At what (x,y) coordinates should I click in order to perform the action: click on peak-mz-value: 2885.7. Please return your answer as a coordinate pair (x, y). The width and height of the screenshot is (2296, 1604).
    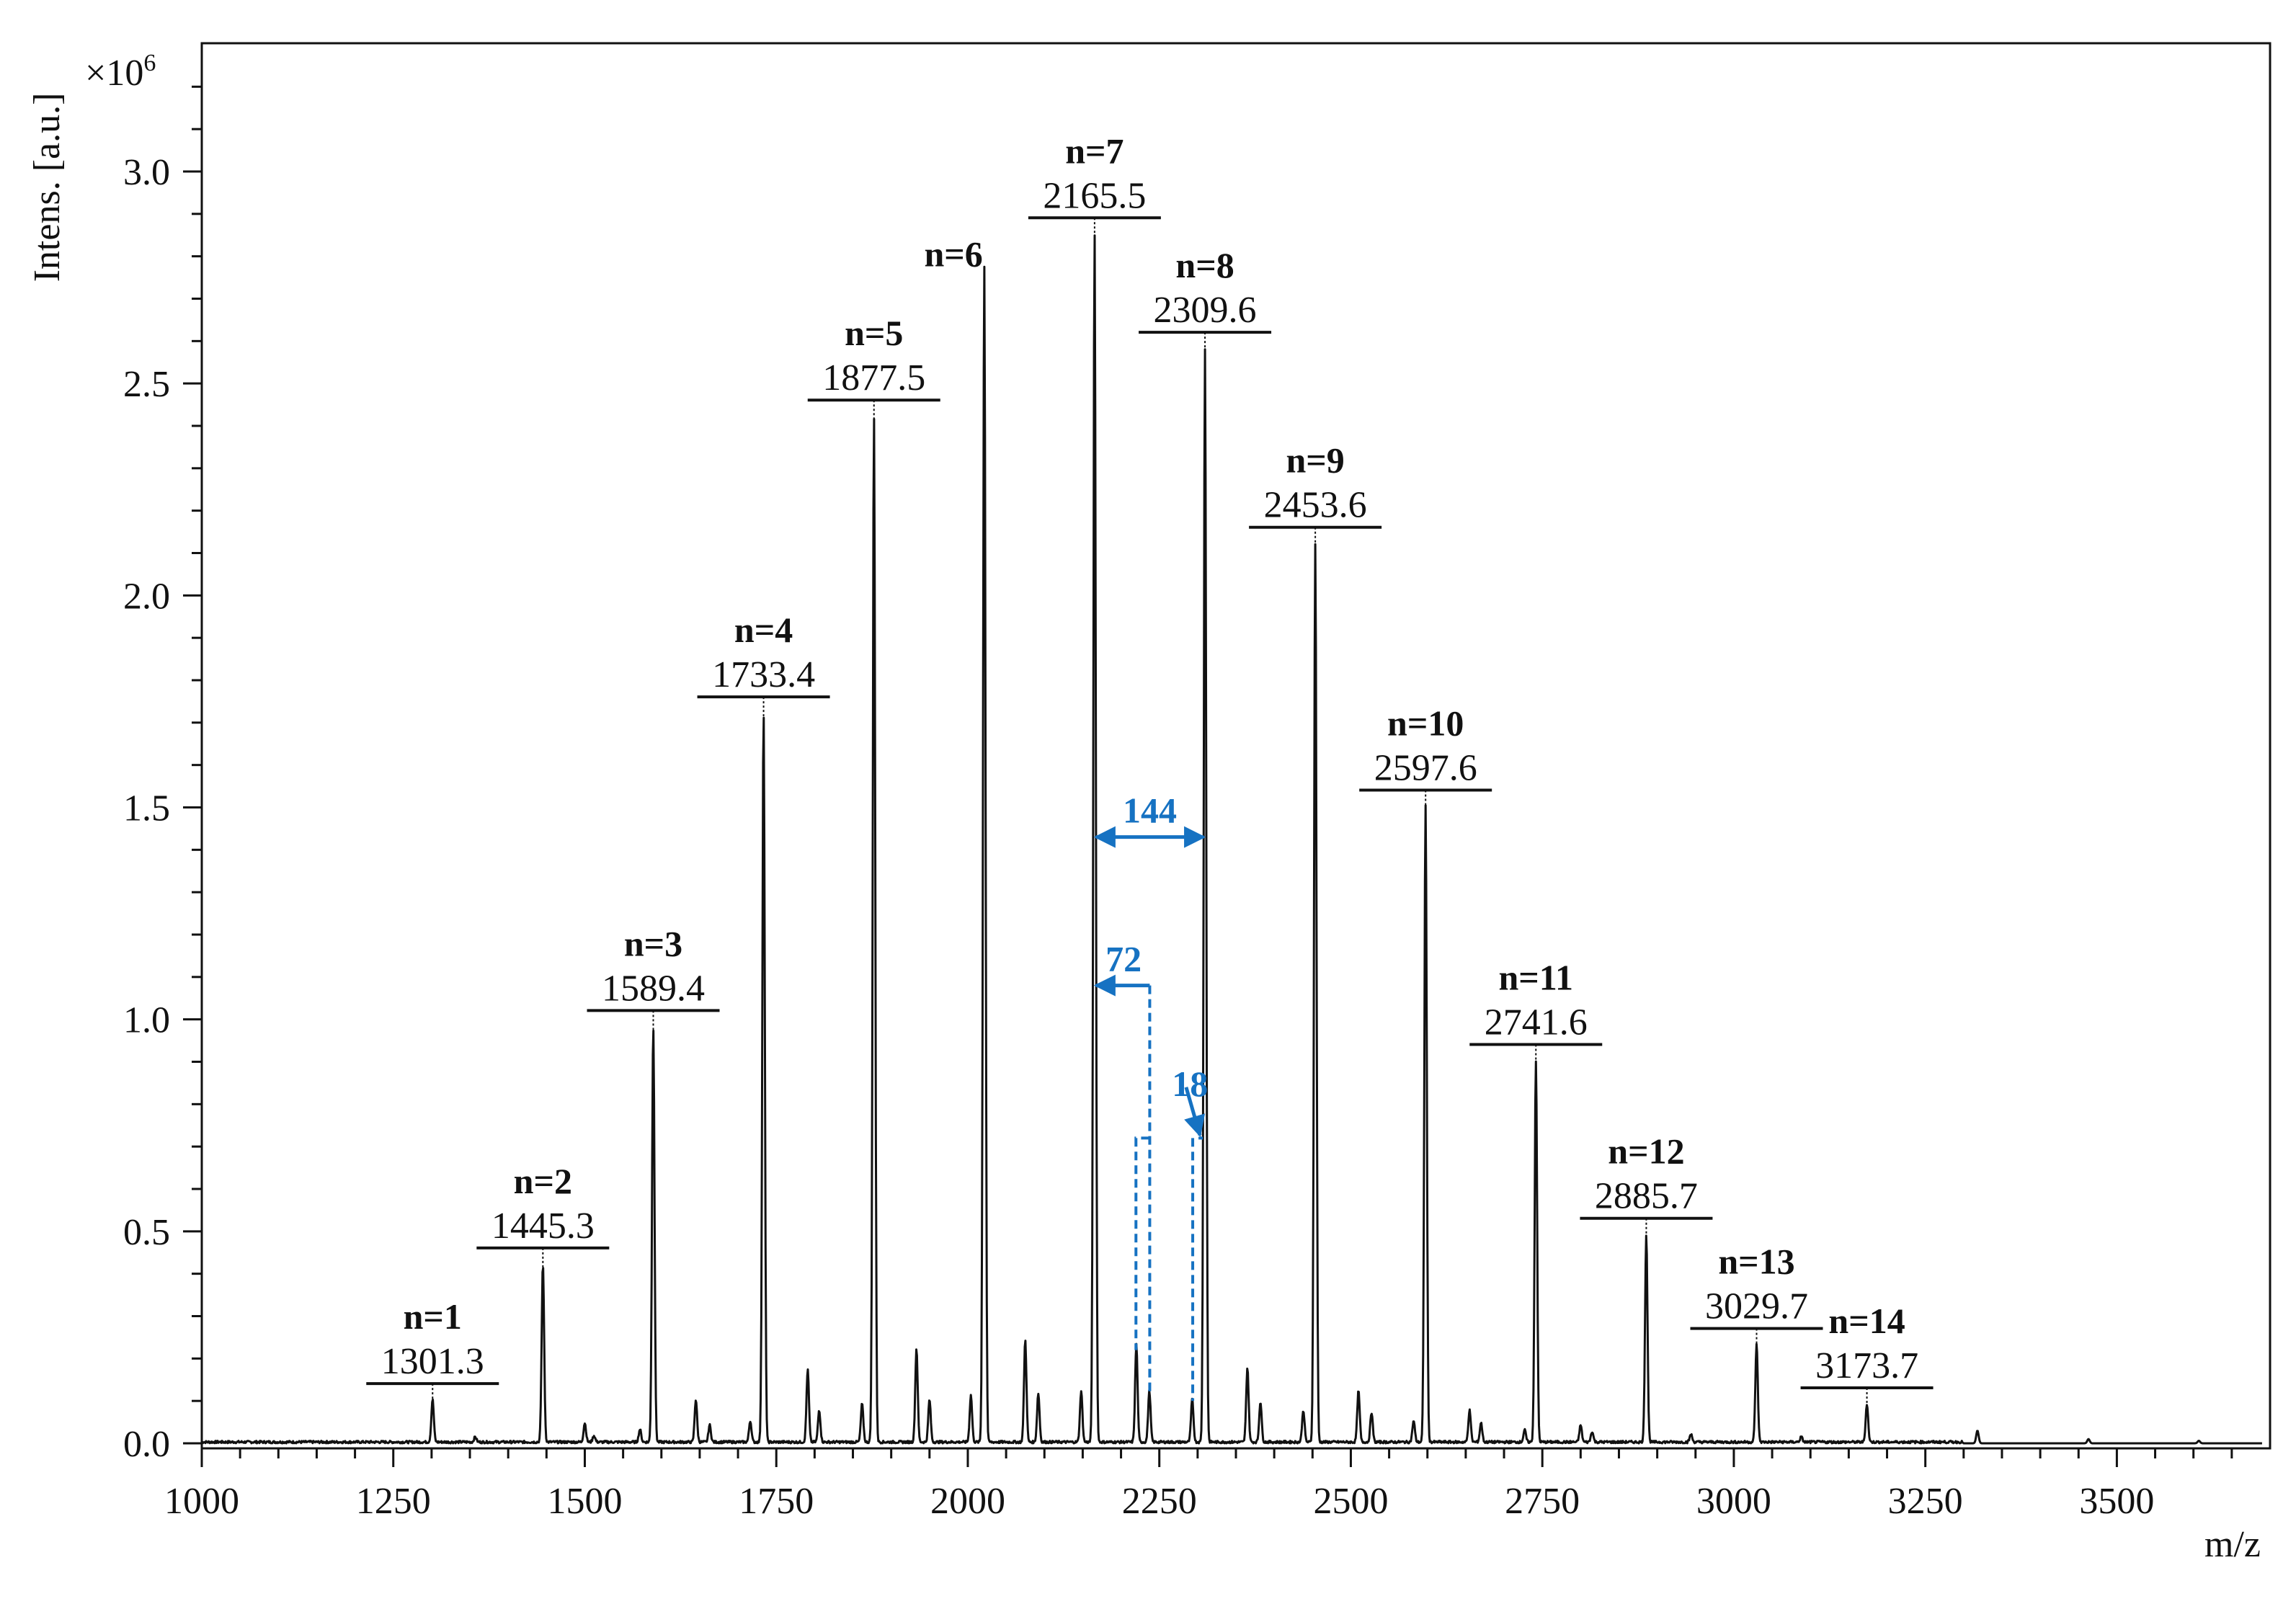
    Looking at the image, I should click on (1647, 1196).